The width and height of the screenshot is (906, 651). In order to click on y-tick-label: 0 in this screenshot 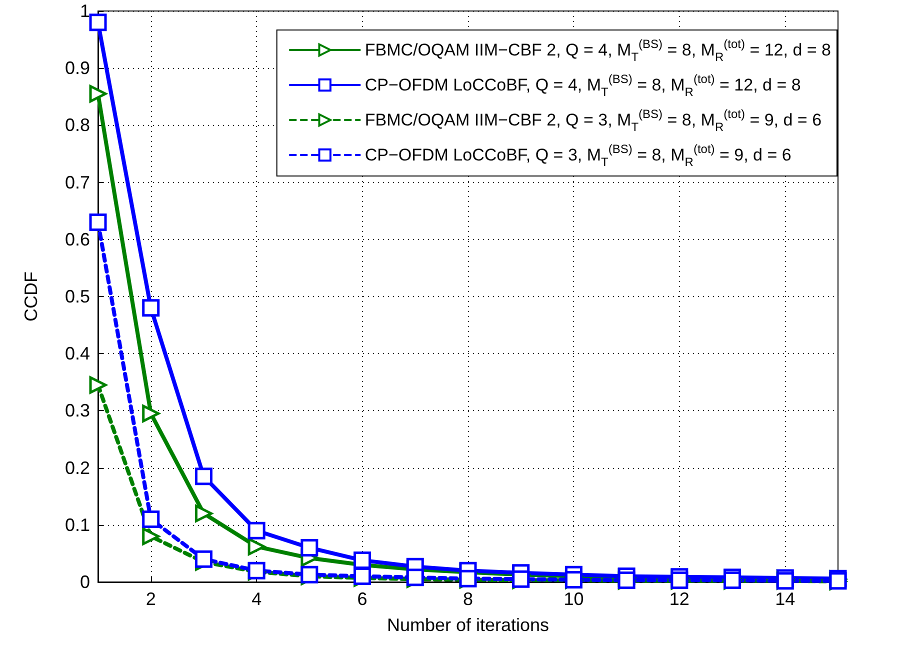, I will do `click(85, 582)`.